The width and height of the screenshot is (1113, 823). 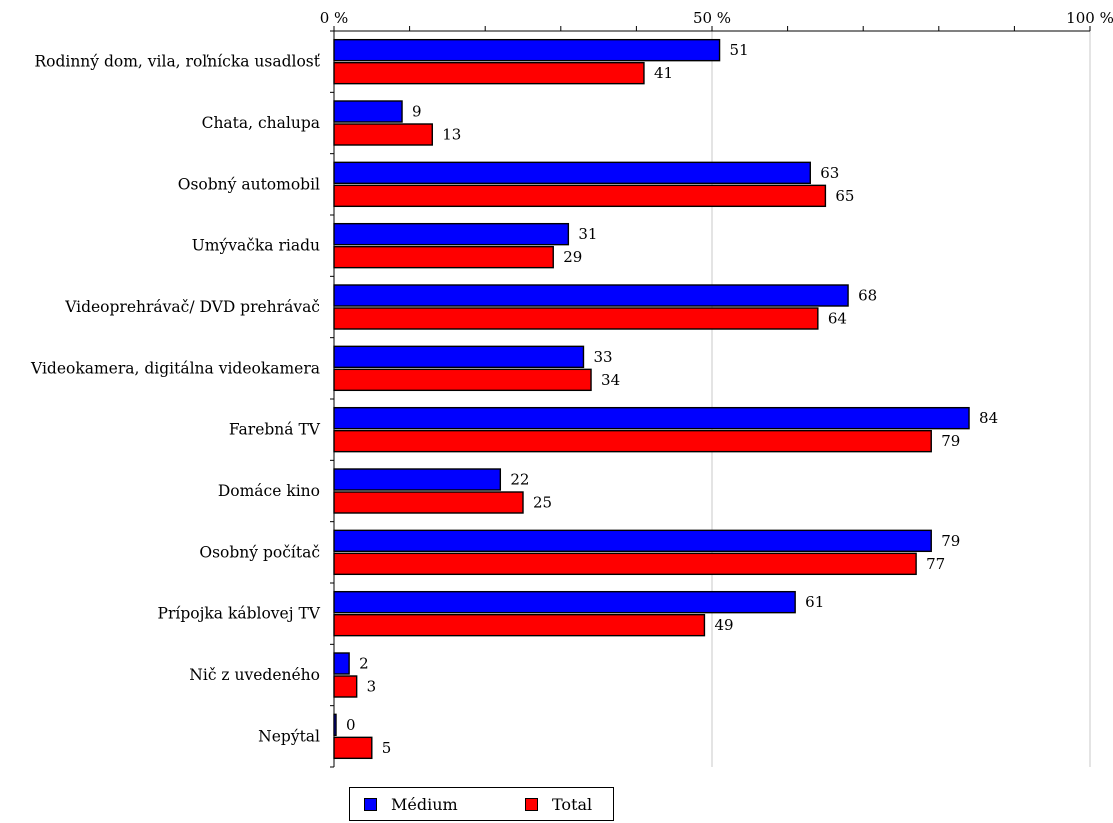 I want to click on data-label-total: 41, so click(x=663, y=73).